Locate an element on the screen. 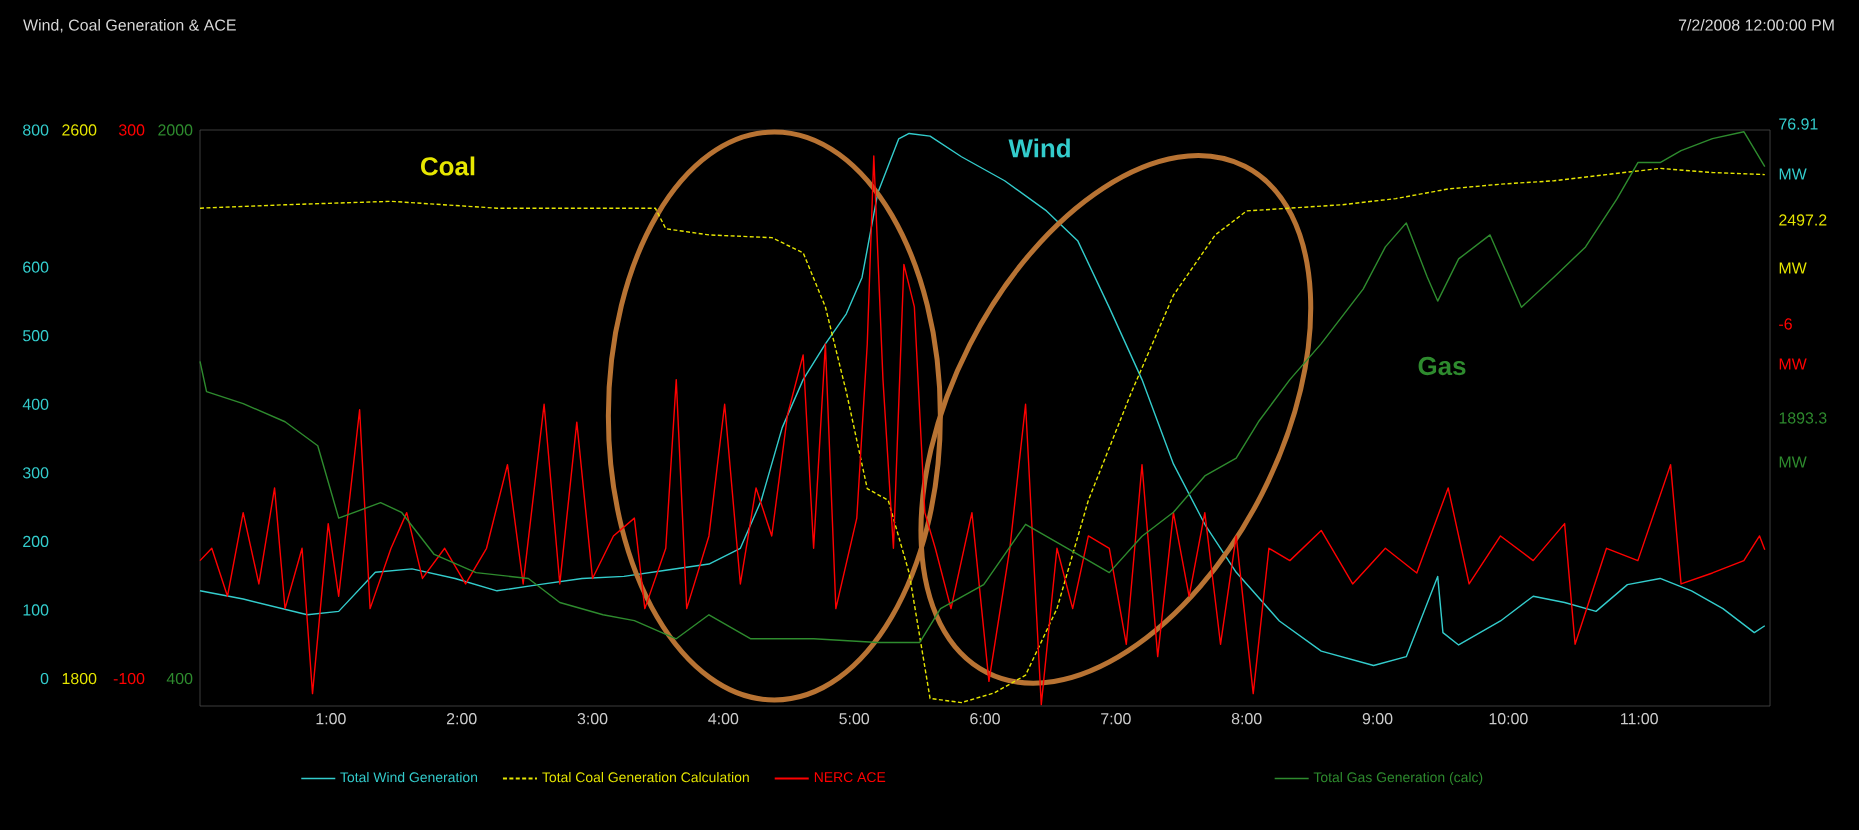 The width and height of the screenshot is (1859, 830). x-tick-label: 3:00 is located at coordinates (592, 719).